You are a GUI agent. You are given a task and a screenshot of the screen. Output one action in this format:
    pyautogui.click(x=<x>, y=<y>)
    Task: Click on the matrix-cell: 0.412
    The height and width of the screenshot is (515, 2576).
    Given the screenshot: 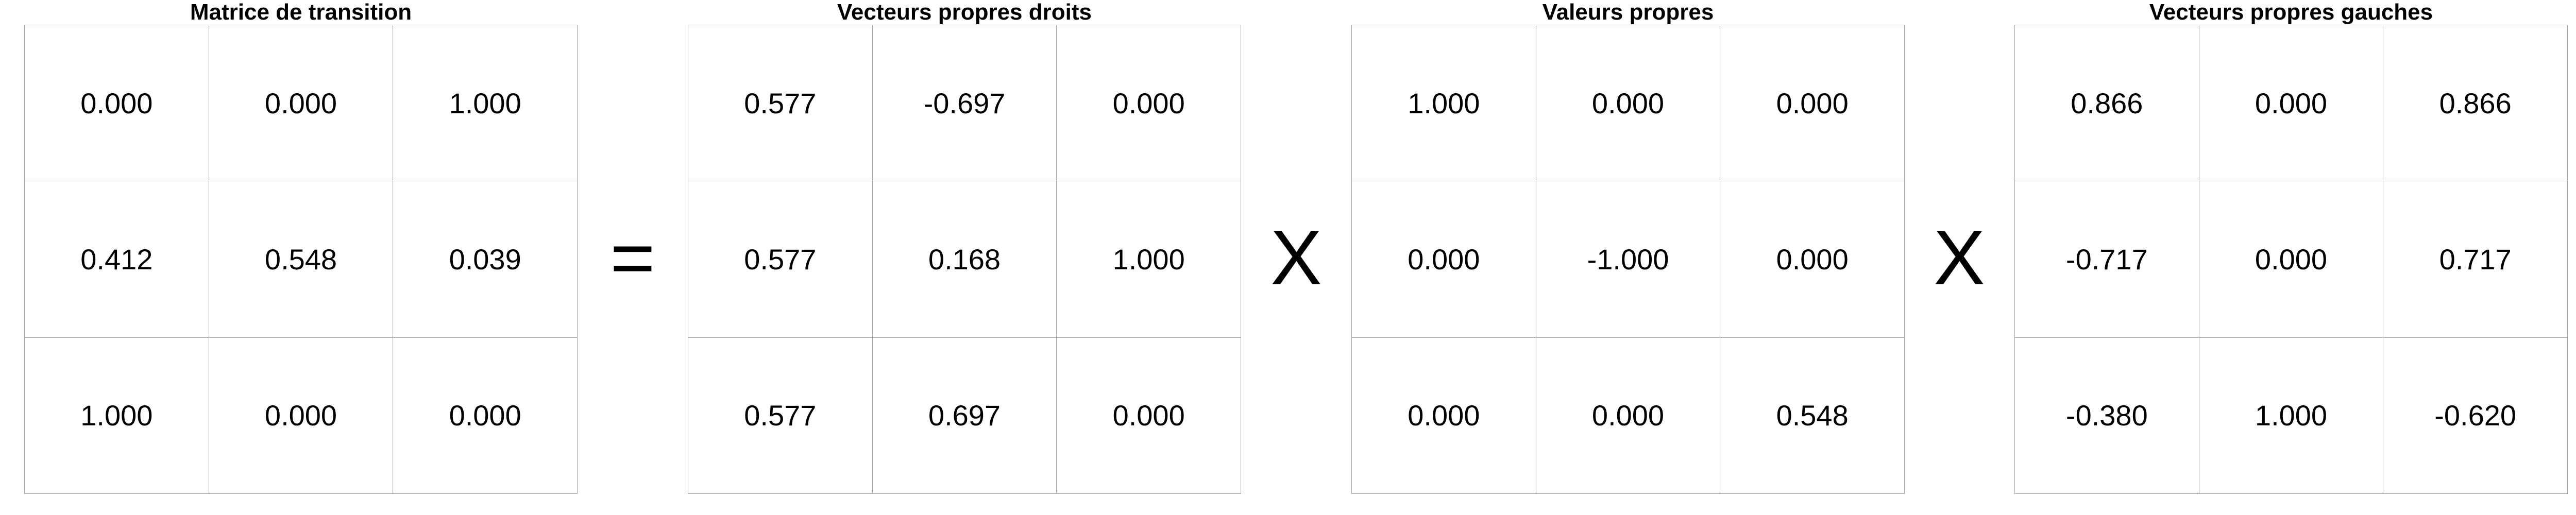 What is the action you would take?
    pyautogui.click(x=117, y=259)
    